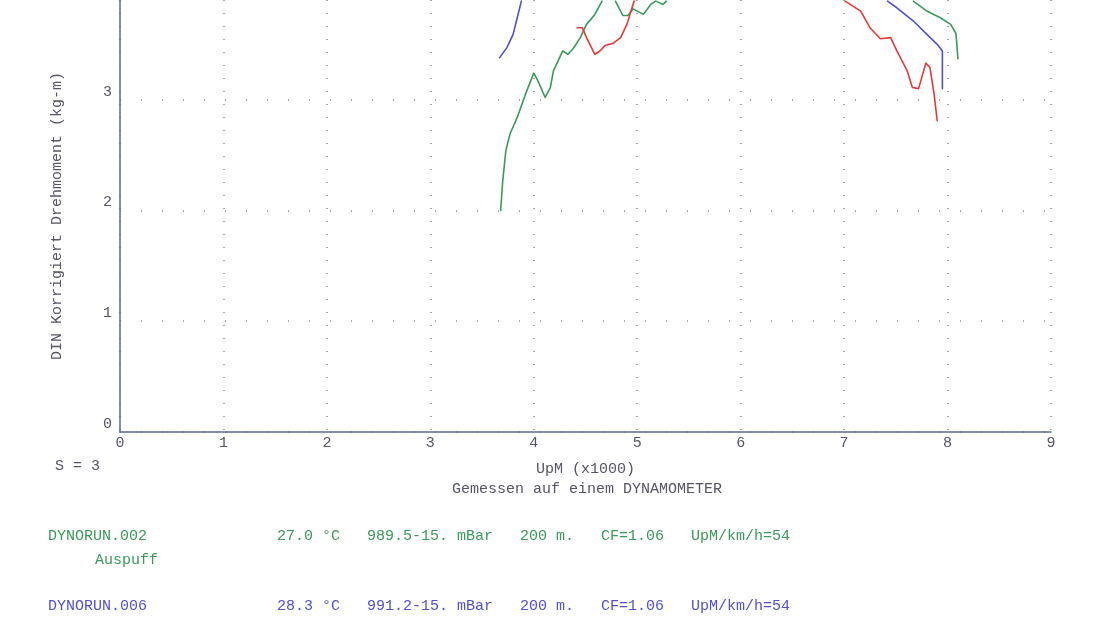 Image resolution: width=1104 pixels, height=621 pixels. Describe the element at coordinates (107, 92) in the screenshot. I see `y-tick-label: 3` at that location.